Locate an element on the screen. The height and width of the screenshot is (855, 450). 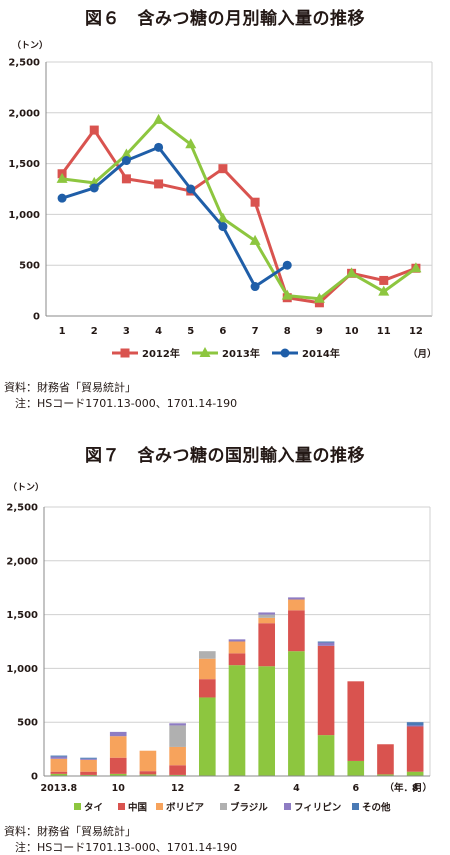
fig7-legend-label: ブラジル is located at coordinates (249, 808).